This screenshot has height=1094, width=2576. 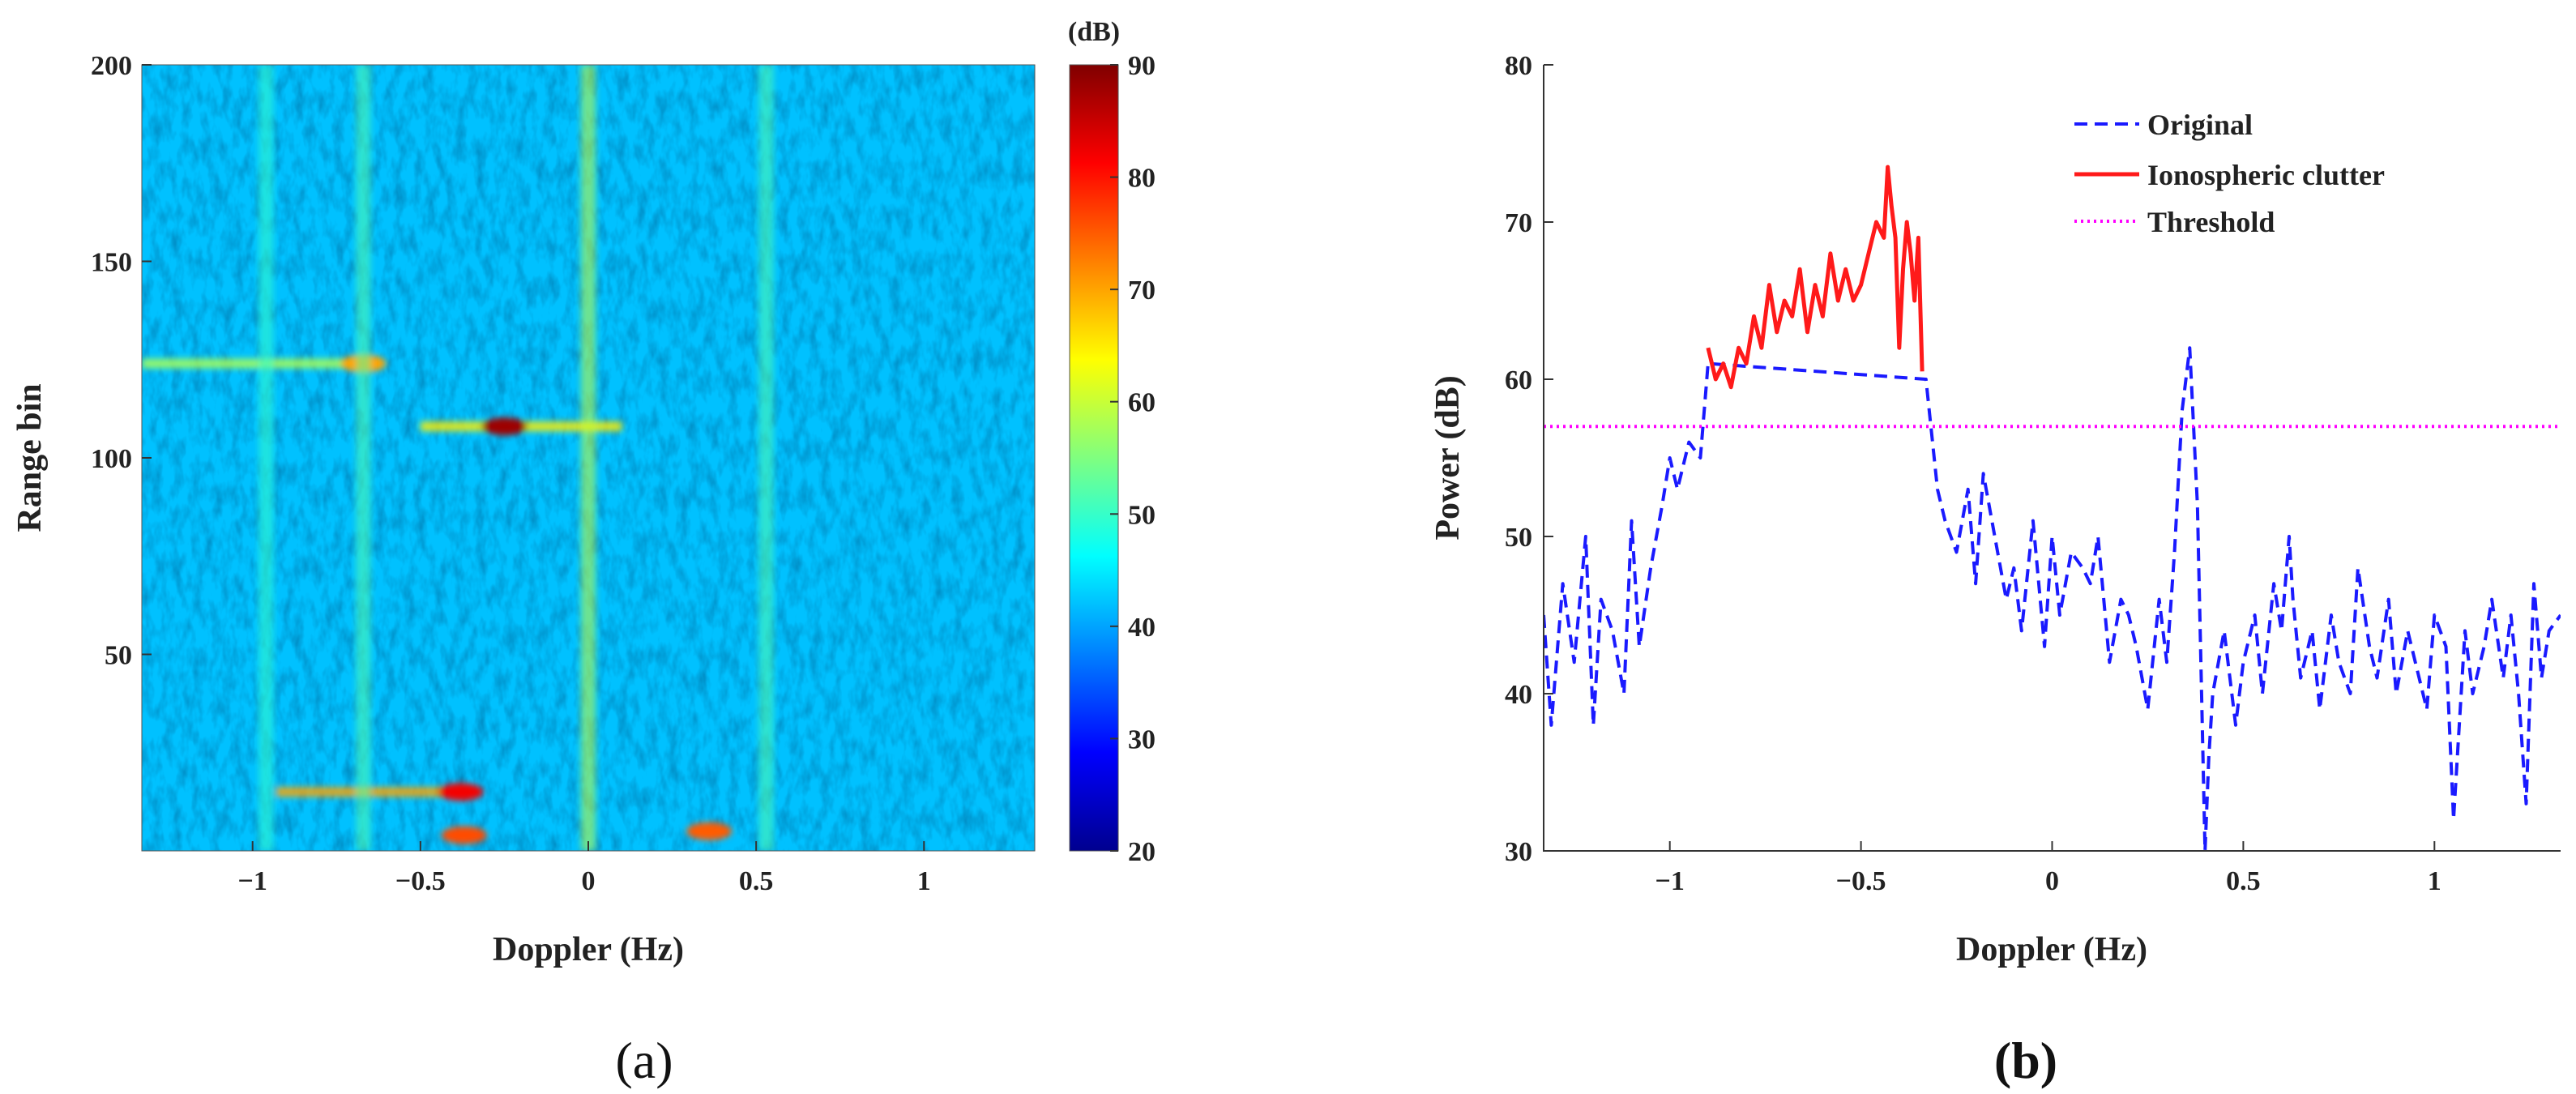 I want to click on heatmap-x-tick-label: 0, so click(x=589, y=881).